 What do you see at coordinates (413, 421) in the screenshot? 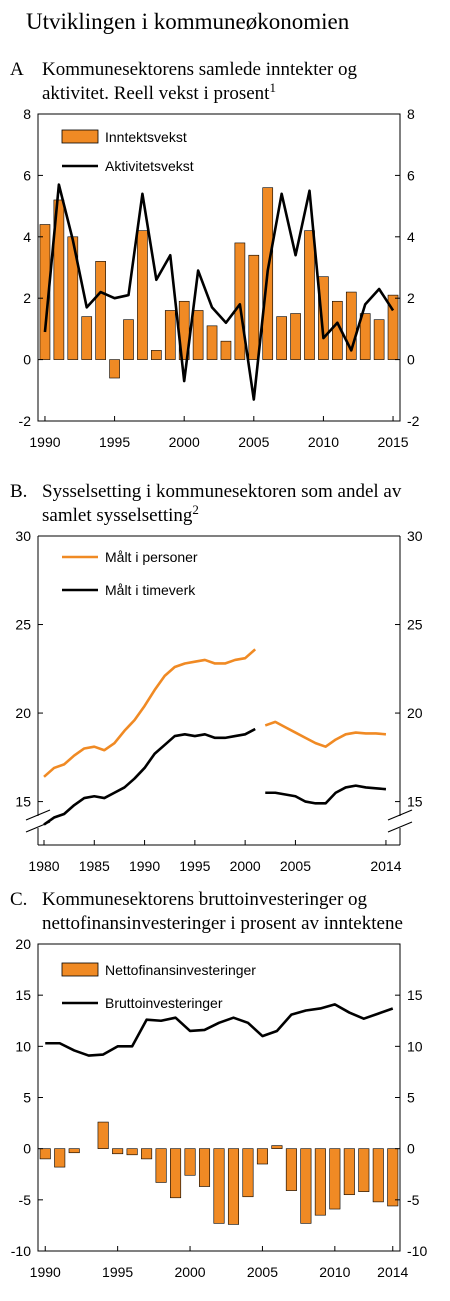
I see `panel-a-ytick-label-right: -2` at bounding box center [413, 421].